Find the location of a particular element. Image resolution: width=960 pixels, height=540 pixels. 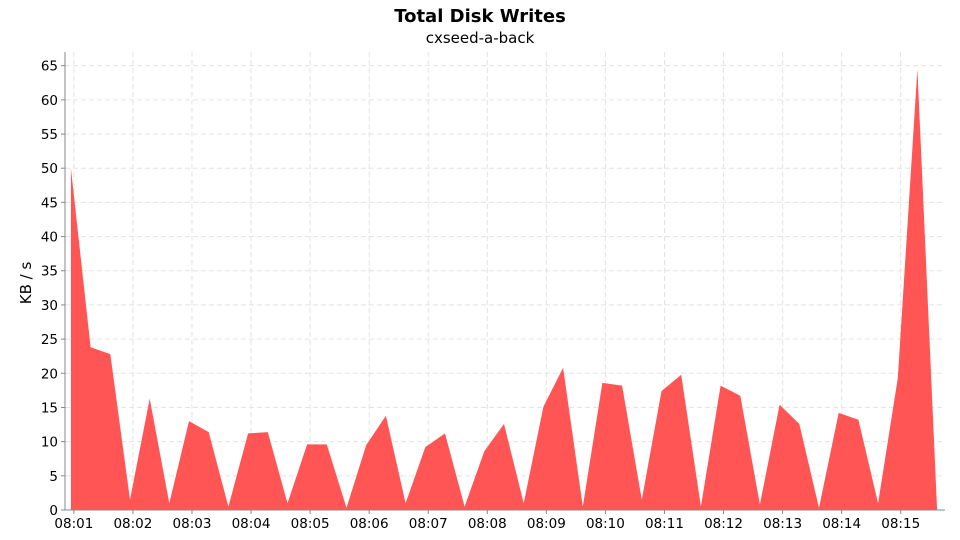

x-tick-label: 08:10 is located at coordinates (605, 524).